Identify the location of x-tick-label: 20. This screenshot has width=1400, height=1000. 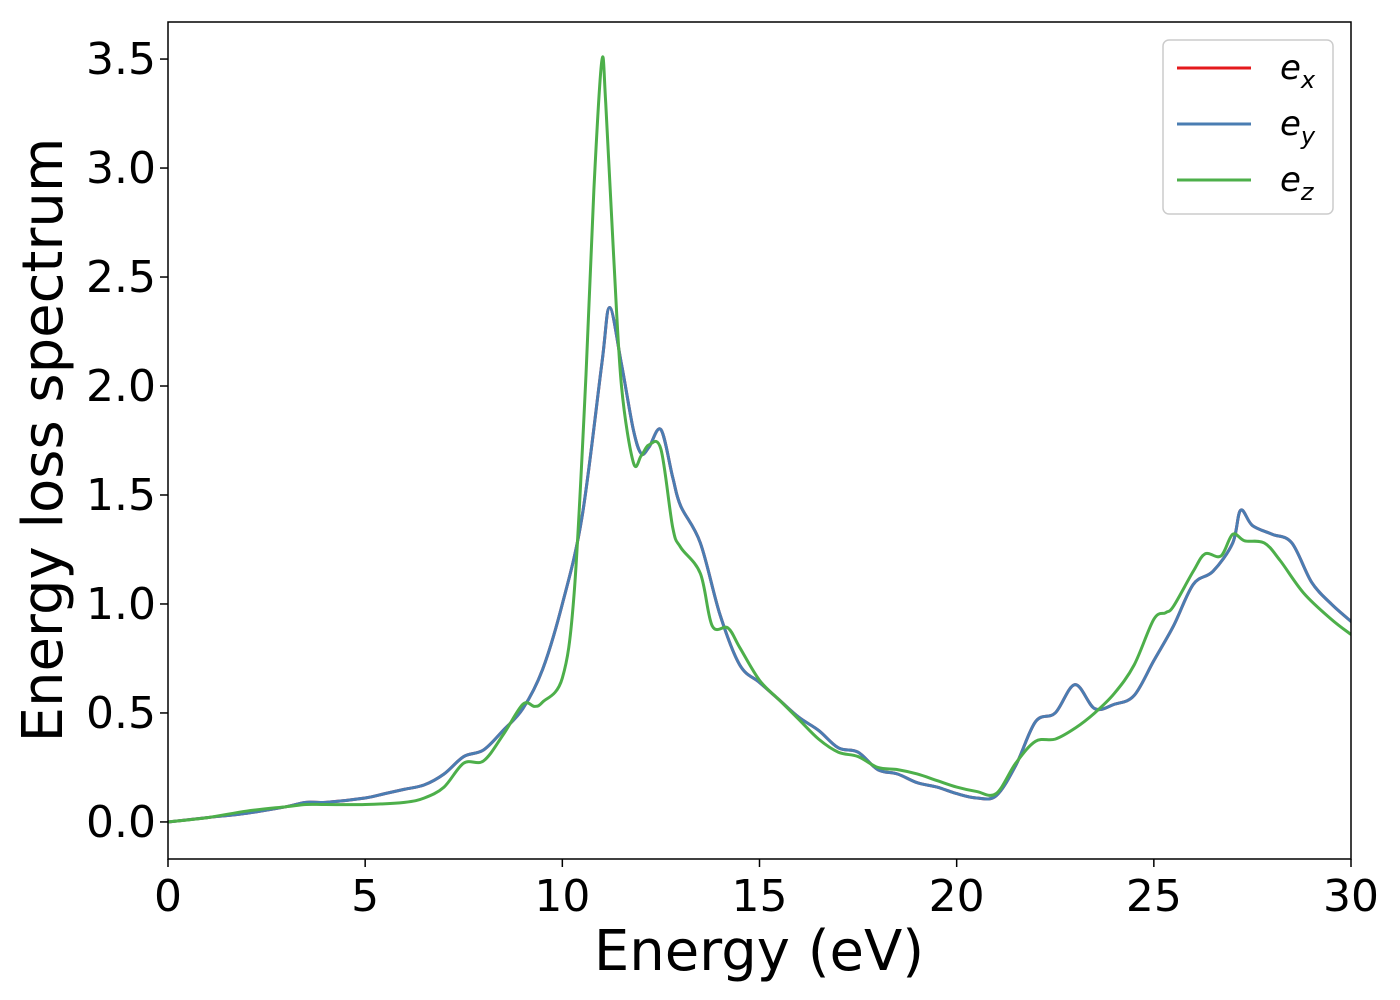
(957, 896).